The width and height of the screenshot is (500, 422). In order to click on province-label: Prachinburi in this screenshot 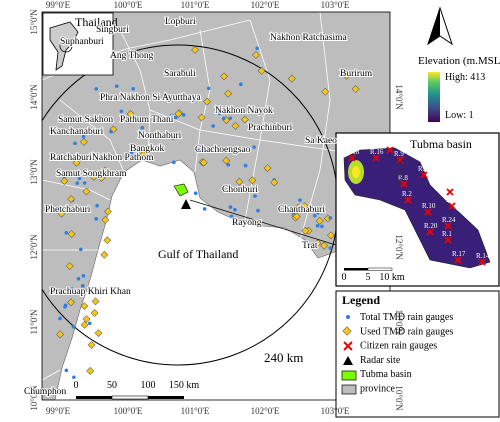, I will do `click(270, 128)`.